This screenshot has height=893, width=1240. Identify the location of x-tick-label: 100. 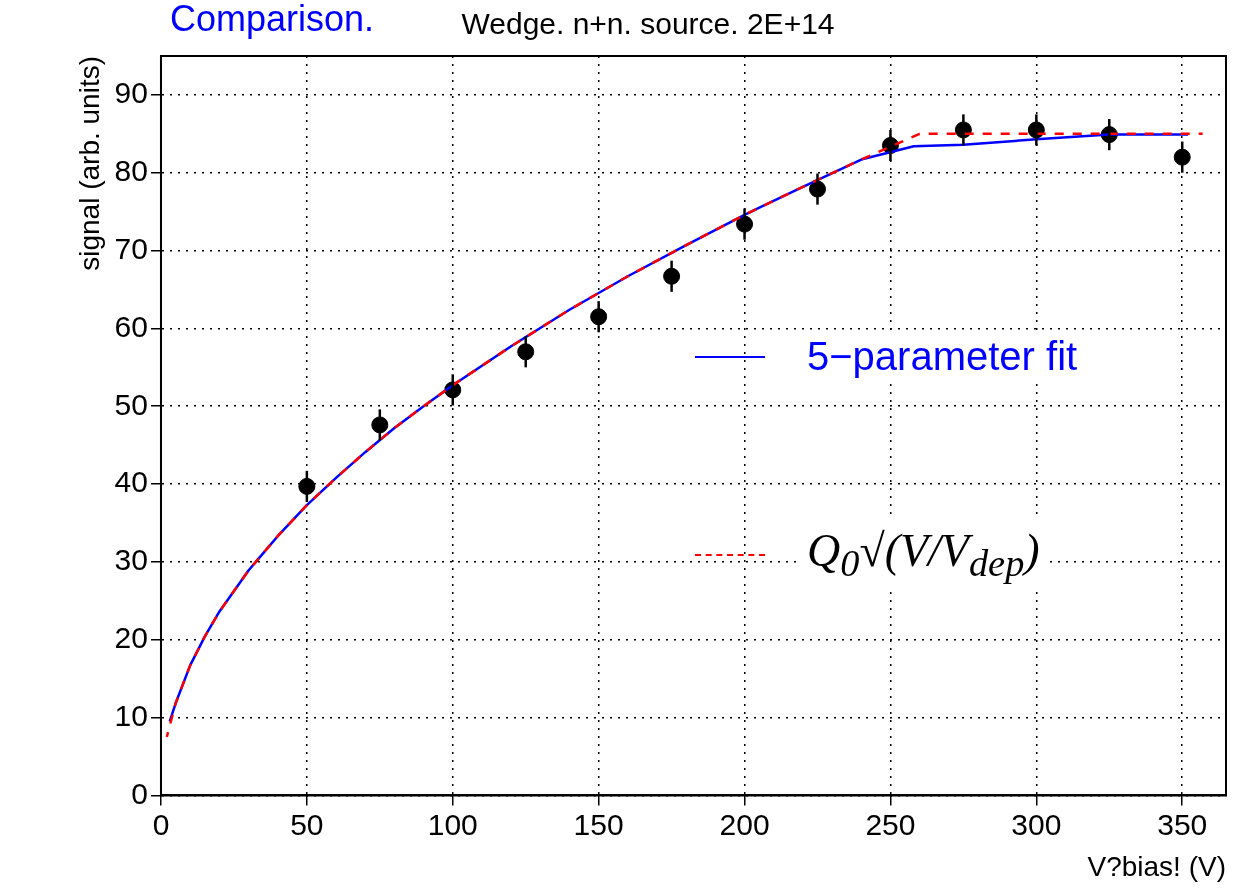
(452, 824).